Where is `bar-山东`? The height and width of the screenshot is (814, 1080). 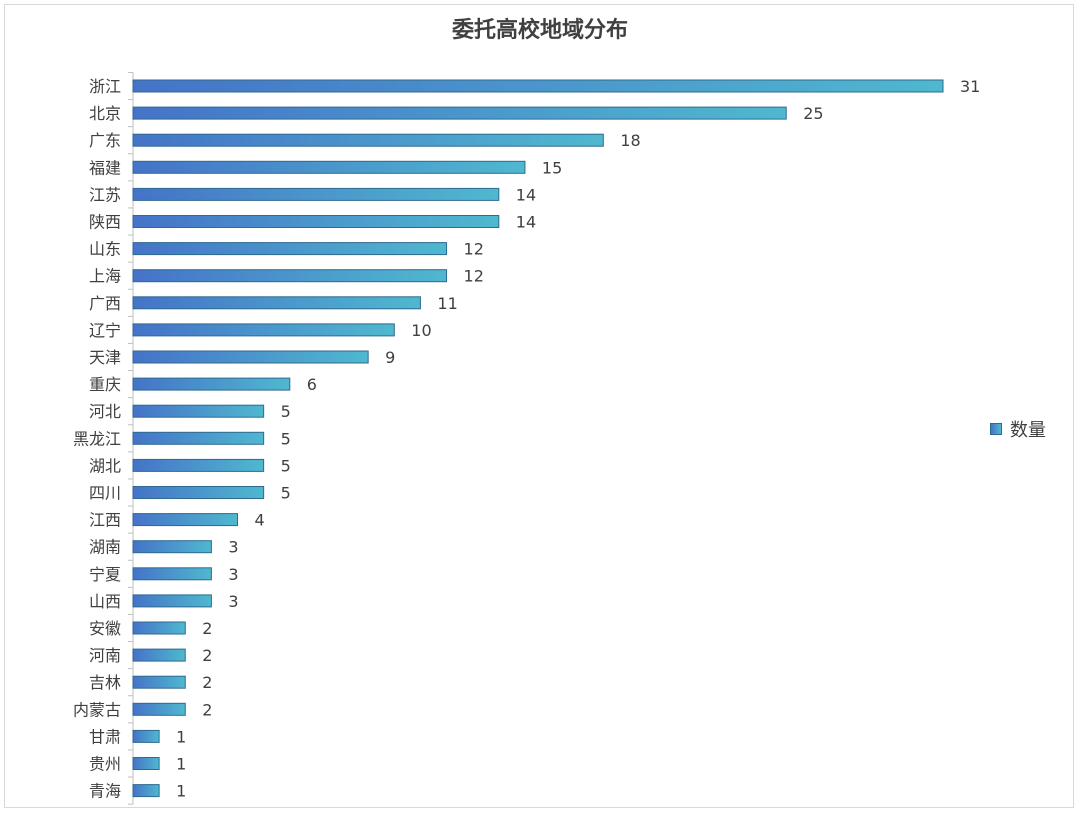 bar-山东 is located at coordinates (290, 249).